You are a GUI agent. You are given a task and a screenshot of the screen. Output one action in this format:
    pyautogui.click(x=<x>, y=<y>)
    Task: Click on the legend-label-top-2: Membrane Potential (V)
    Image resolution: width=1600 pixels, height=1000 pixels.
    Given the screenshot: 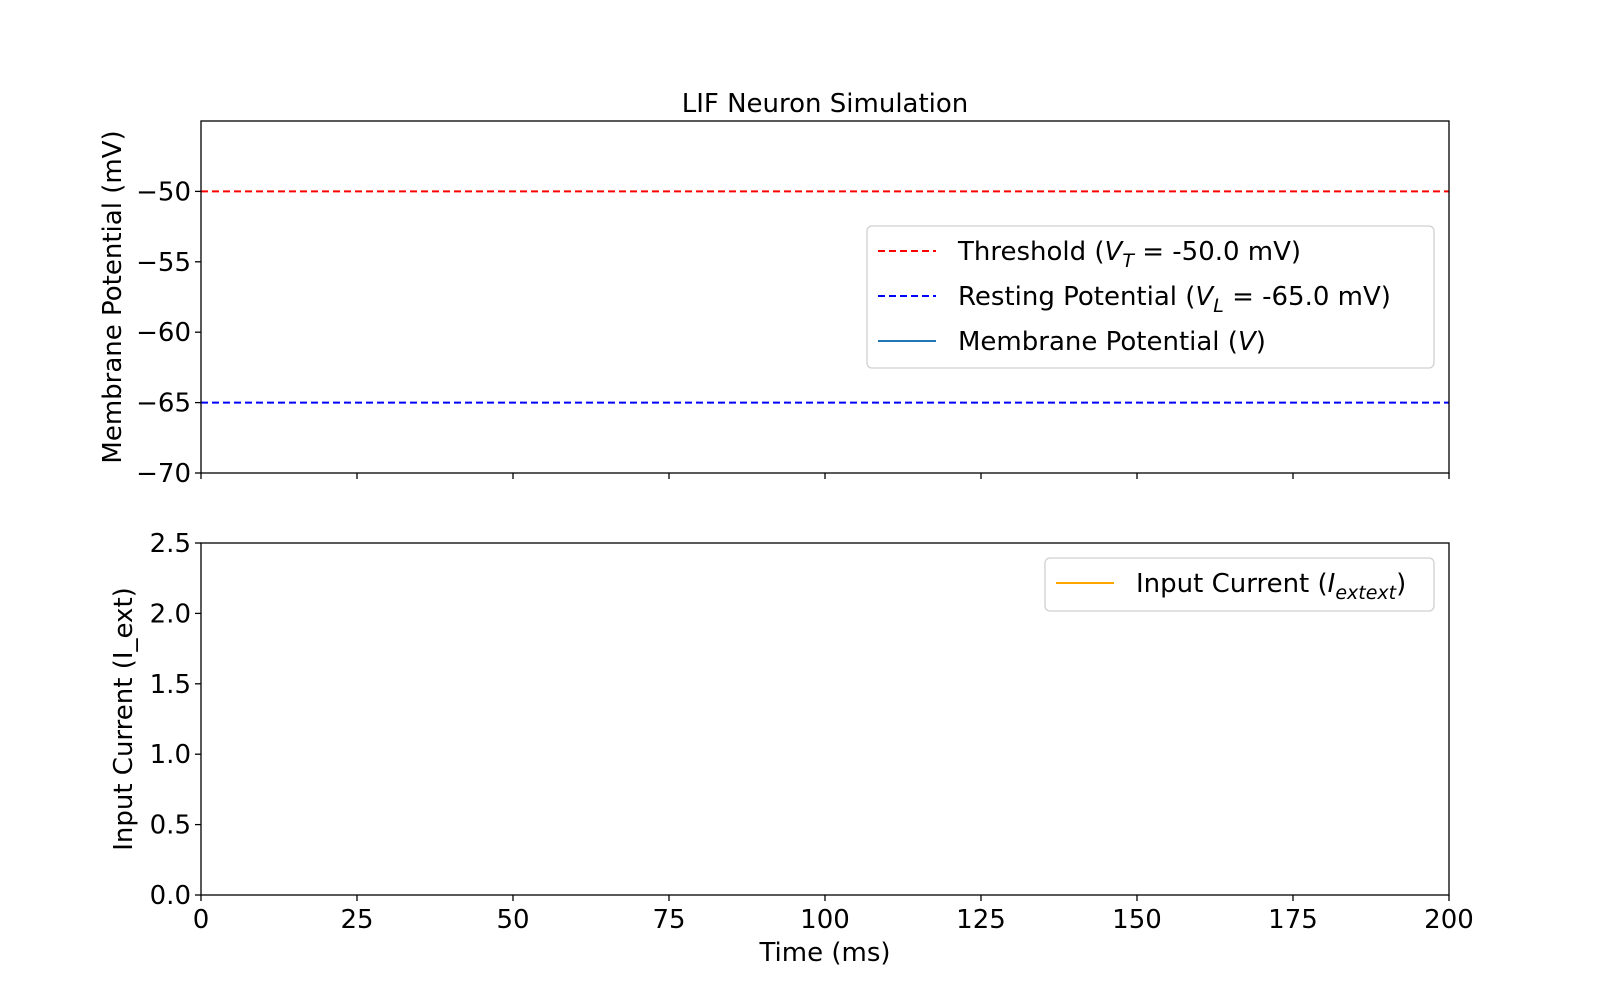 What is the action you would take?
    pyautogui.click(x=1112, y=342)
    